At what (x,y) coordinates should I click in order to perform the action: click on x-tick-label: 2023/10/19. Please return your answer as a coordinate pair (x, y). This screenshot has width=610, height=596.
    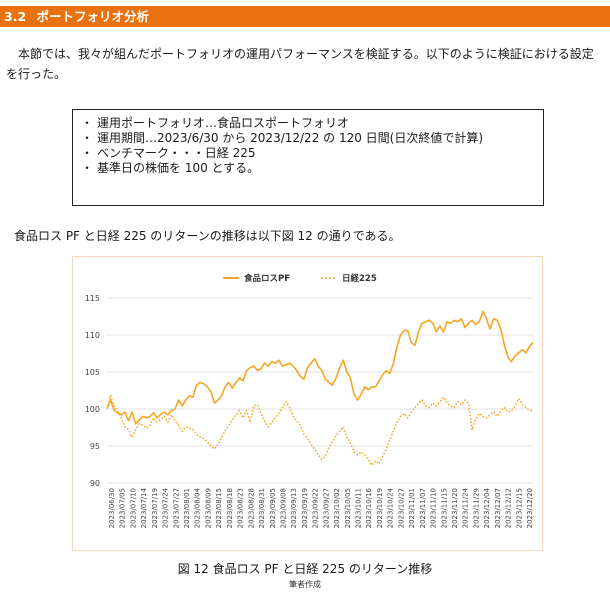
    Looking at the image, I should click on (380, 508).